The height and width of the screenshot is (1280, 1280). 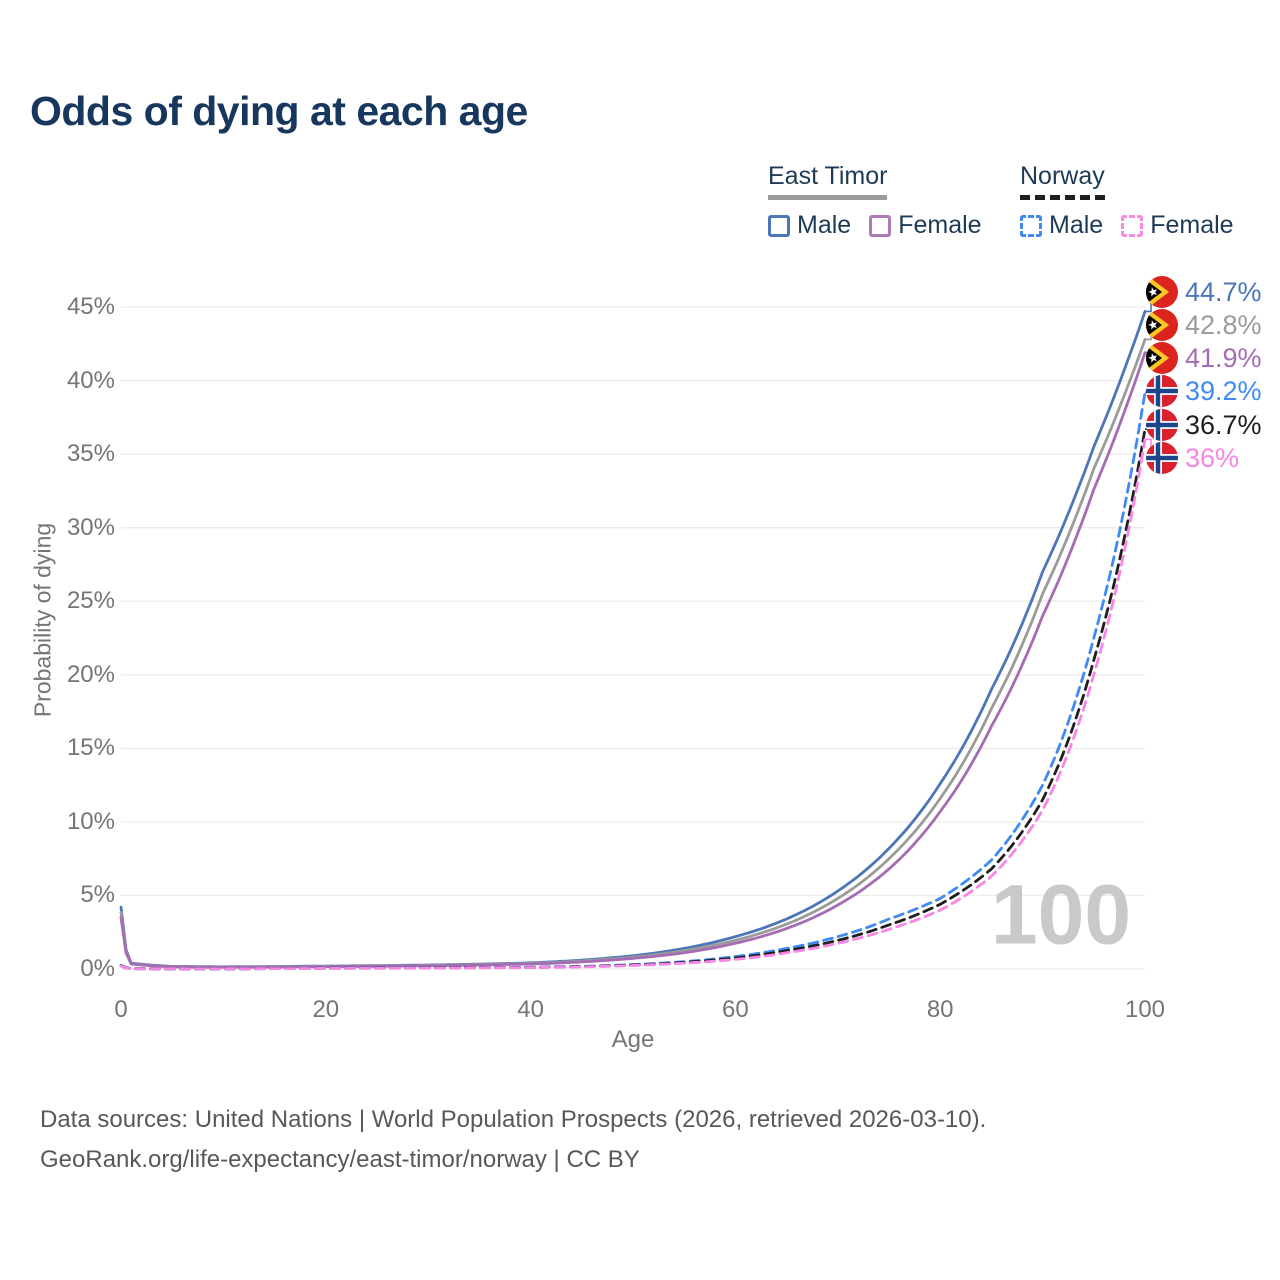 I want to click on x-tick-label: 20, so click(x=326, y=1009).